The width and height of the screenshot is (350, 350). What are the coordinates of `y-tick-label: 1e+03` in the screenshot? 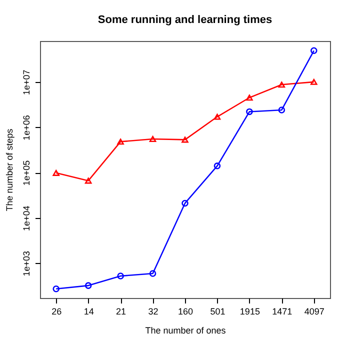 It's located at (27, 263).